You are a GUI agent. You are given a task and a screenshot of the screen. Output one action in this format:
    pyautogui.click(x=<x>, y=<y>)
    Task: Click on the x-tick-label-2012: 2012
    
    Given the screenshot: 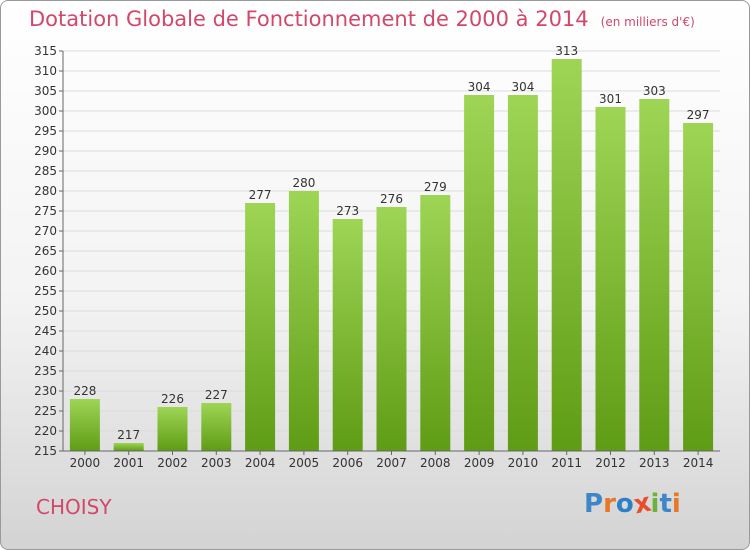 What is the action you would take?
    pyautogui.click(x=610, y=463)
    